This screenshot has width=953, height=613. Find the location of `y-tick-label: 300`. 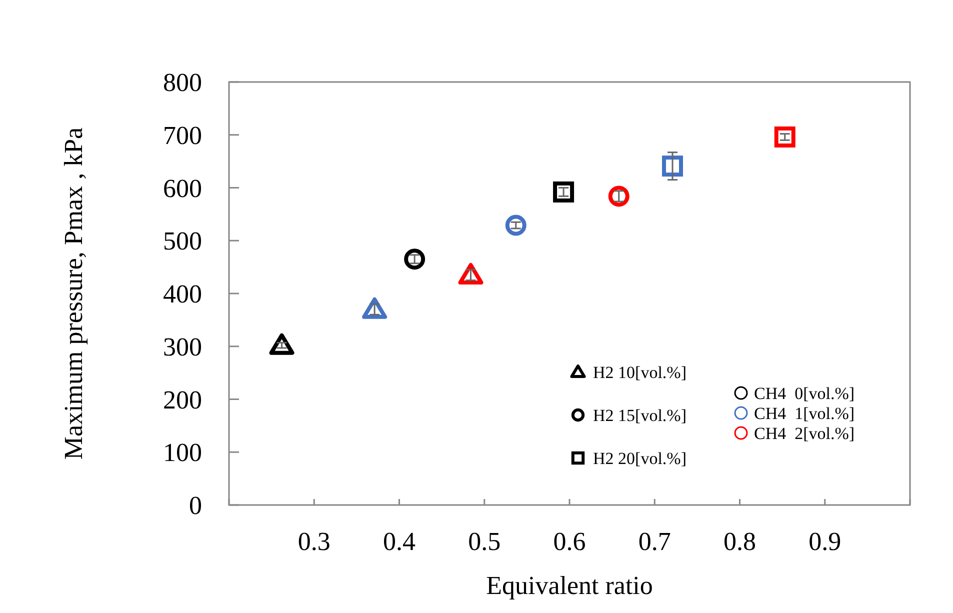

y-tick-label: 300 is located at coordinates (182, 347).